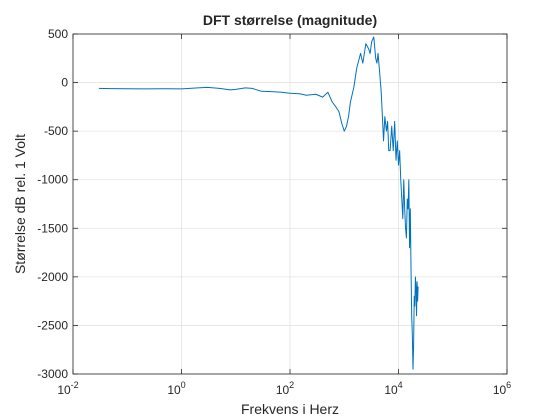 The image size is (560, 420). I want to click on x-tick-label: 10⁻², so click(67, 388).